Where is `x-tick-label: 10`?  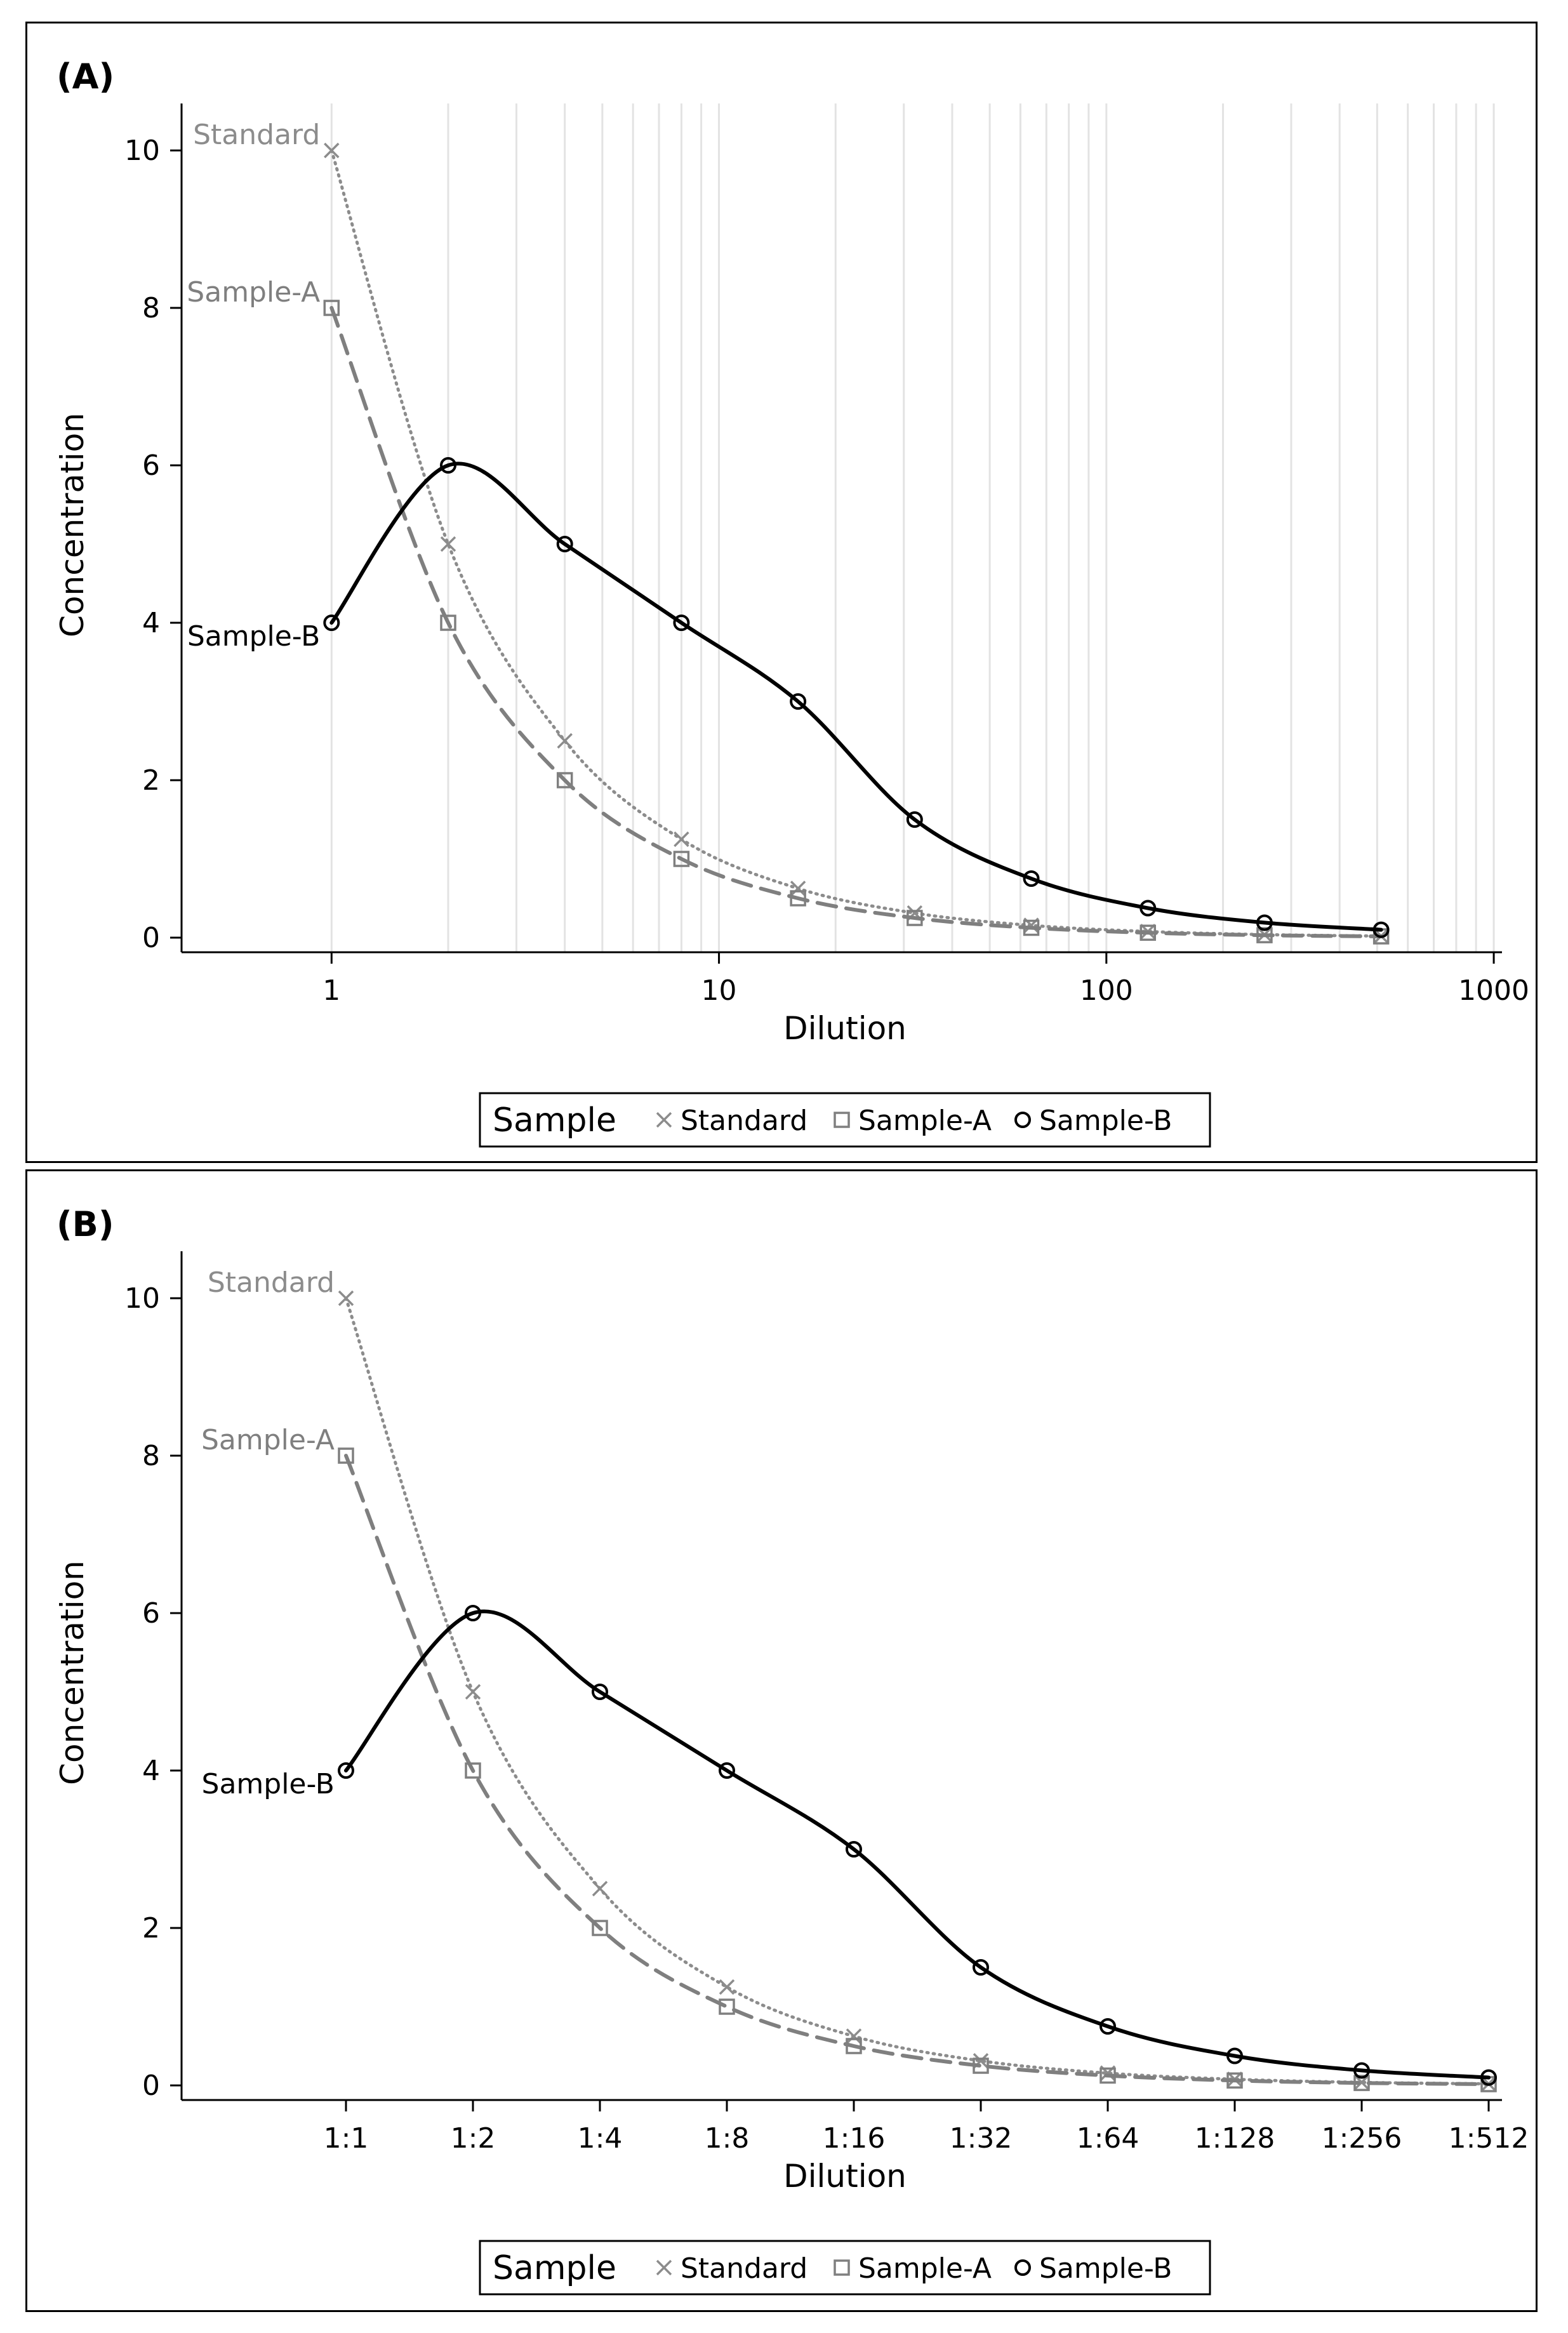
x-tick-label: 10 is located at coordinates (719, 990).